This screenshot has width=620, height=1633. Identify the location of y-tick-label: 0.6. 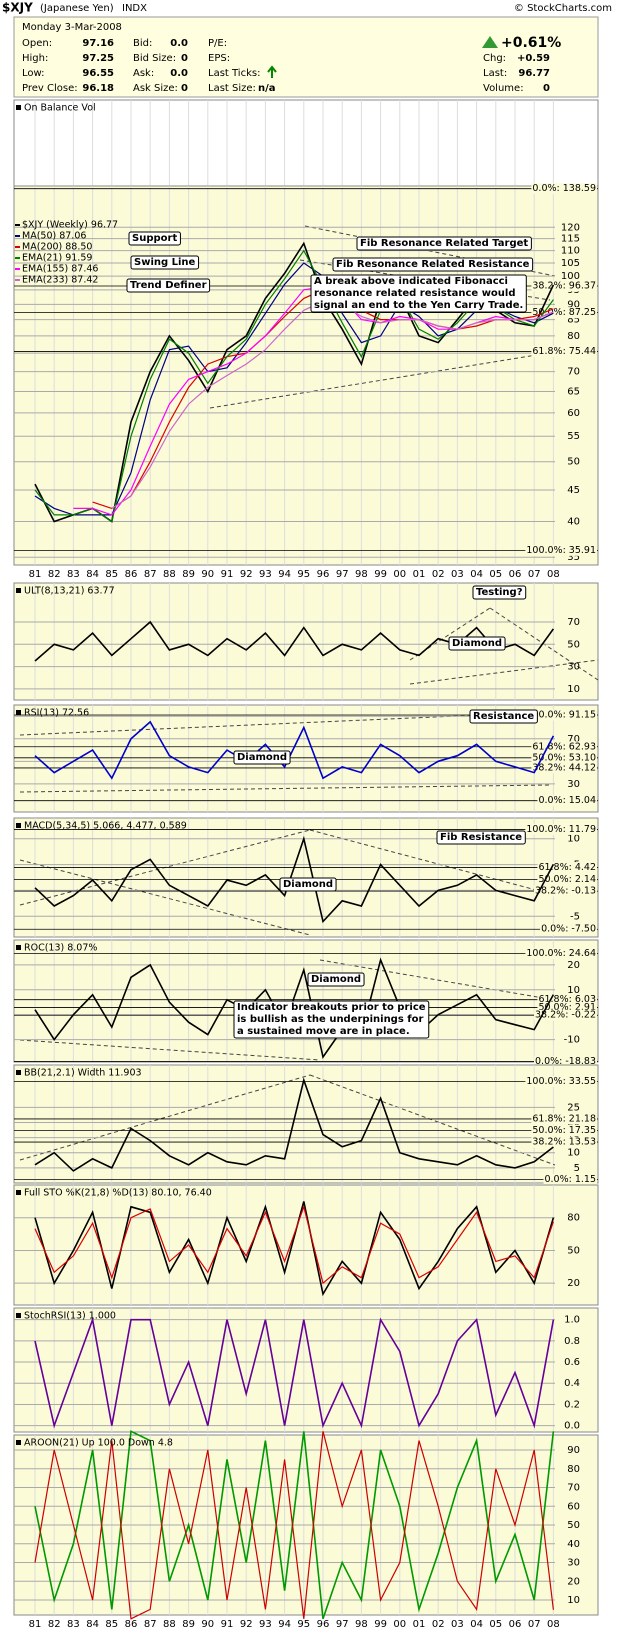
(572, 1362).